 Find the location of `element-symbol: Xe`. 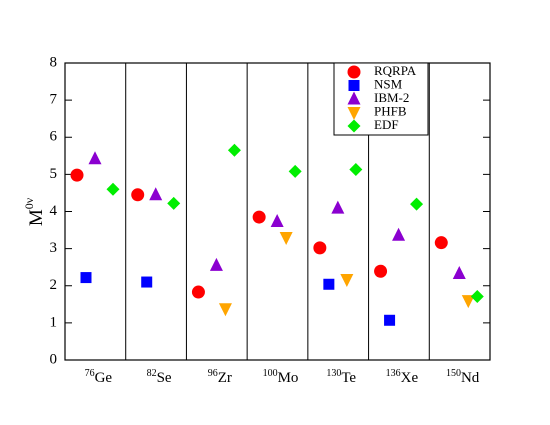

element-symbol: Xe is located at coordinates (410, 378).